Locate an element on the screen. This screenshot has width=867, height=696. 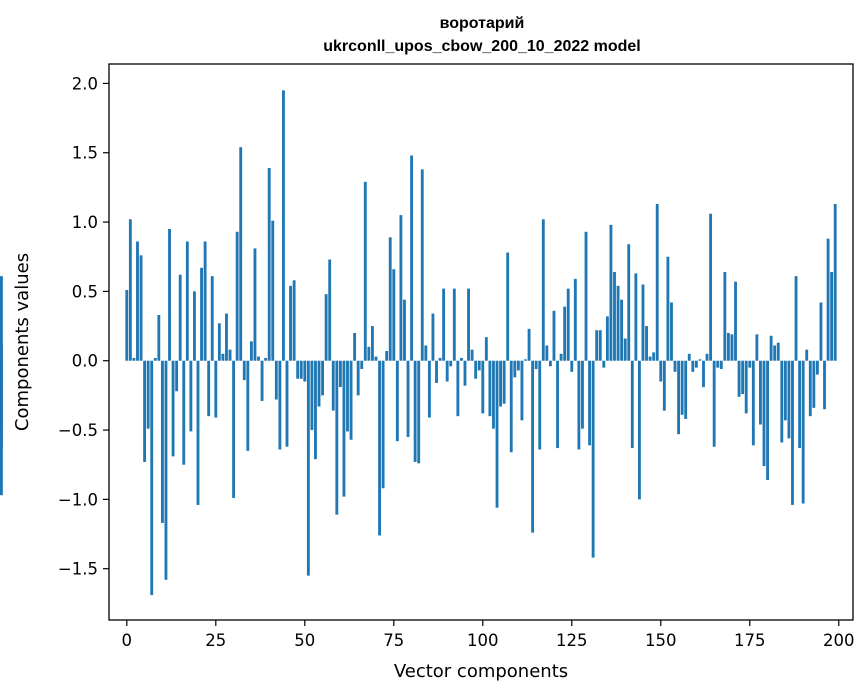
chart-title-line-1: воротарий is located at coordinates (482, 23).